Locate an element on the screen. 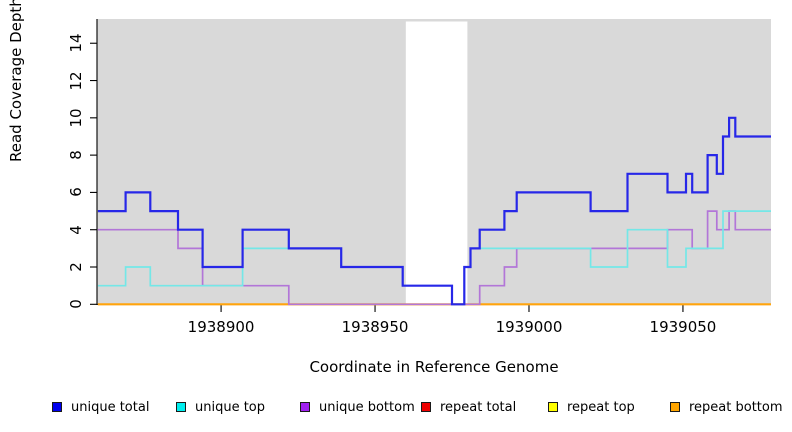 Image resolution: width=792 pixels, height=432 pixels. x-tick-label: 1938900 is located at coordinates (221, 327).